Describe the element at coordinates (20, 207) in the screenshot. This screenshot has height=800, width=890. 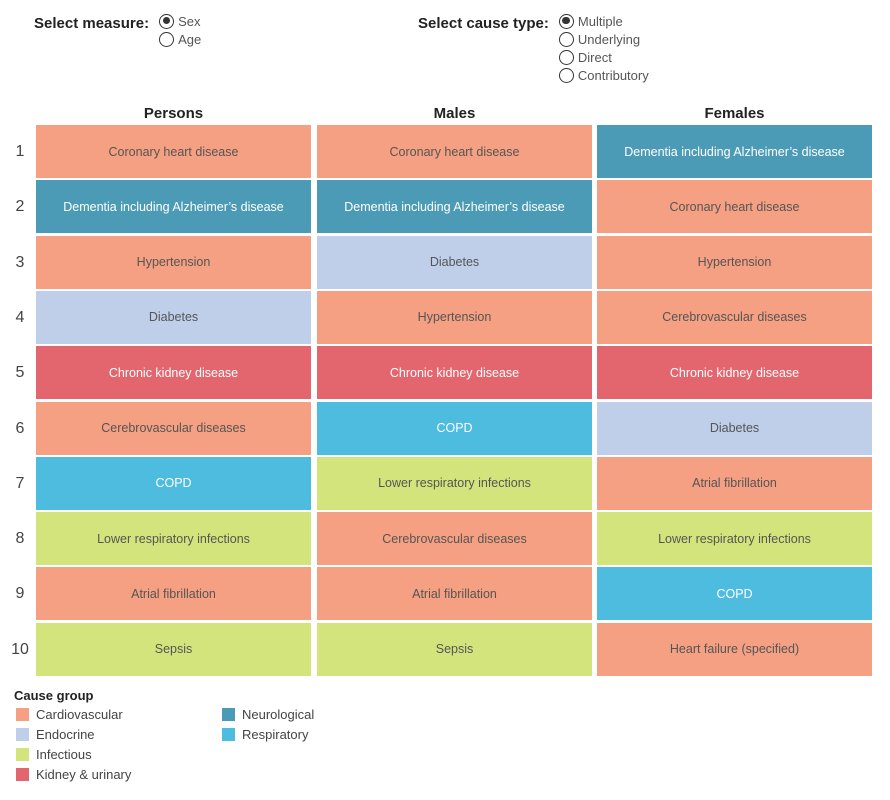
I see `rank-label: 2` at that location.